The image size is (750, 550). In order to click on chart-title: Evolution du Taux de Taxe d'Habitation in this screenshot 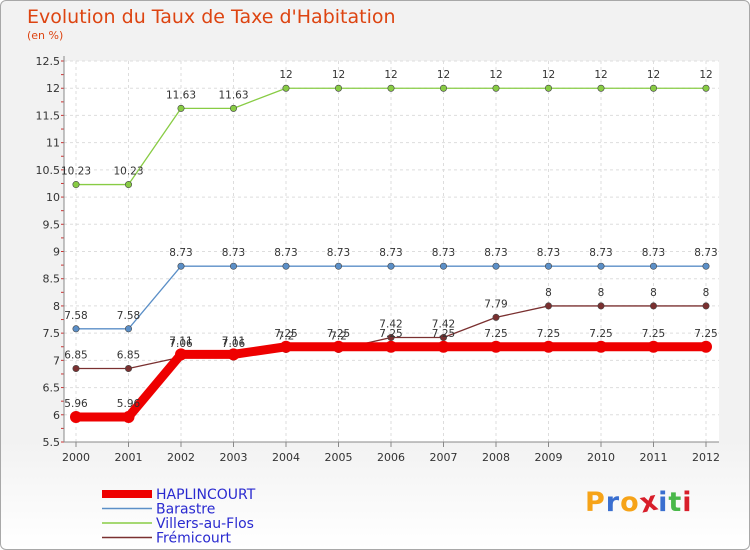, I will do `click(211, 17)`.